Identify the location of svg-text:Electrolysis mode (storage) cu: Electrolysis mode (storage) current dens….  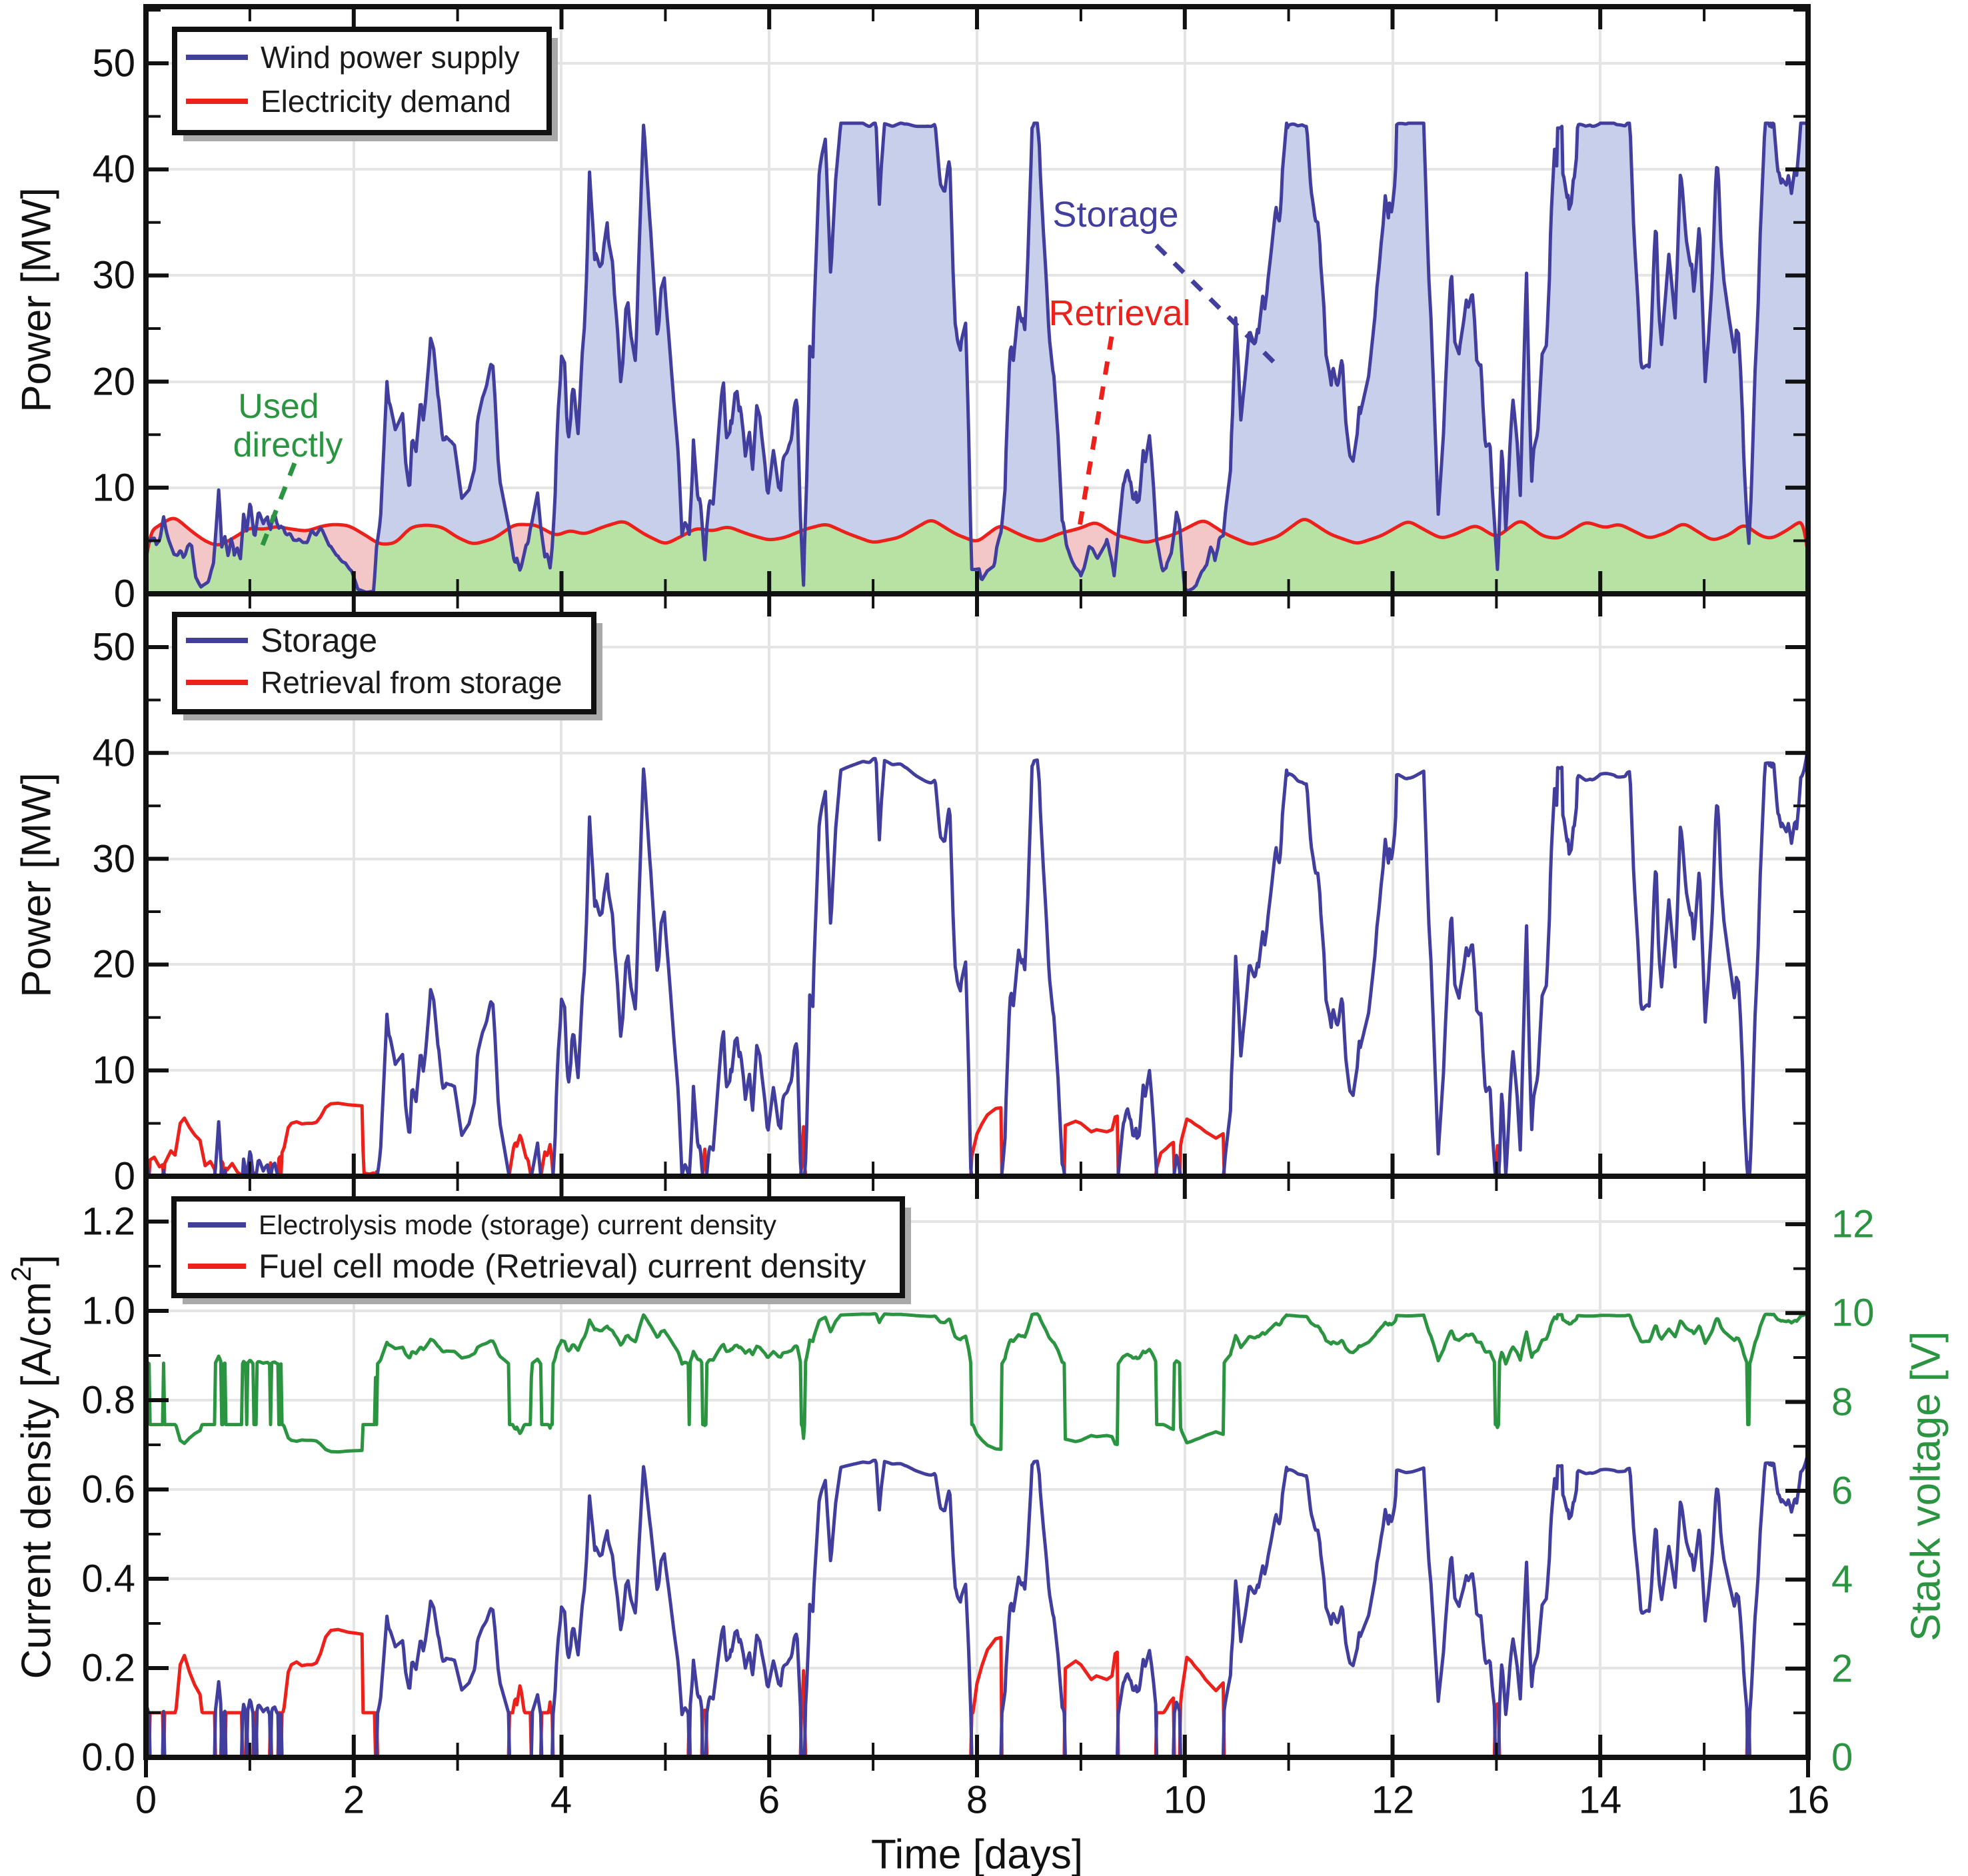
(518, 1225).